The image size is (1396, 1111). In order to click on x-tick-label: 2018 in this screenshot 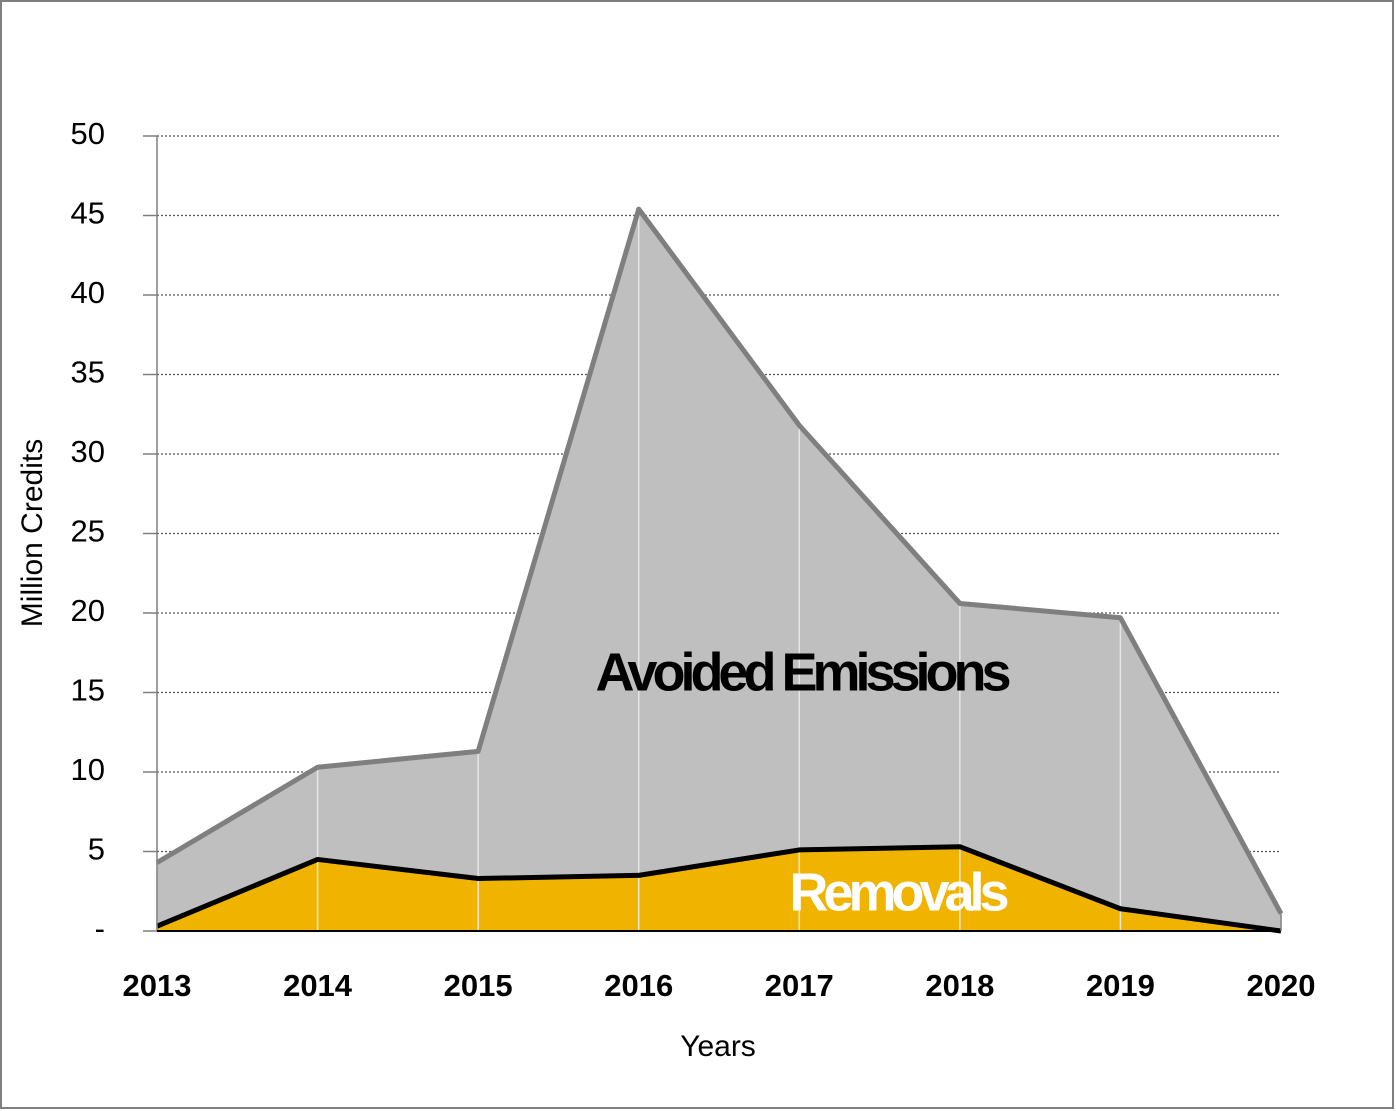, I will do `click(959, 985)`.